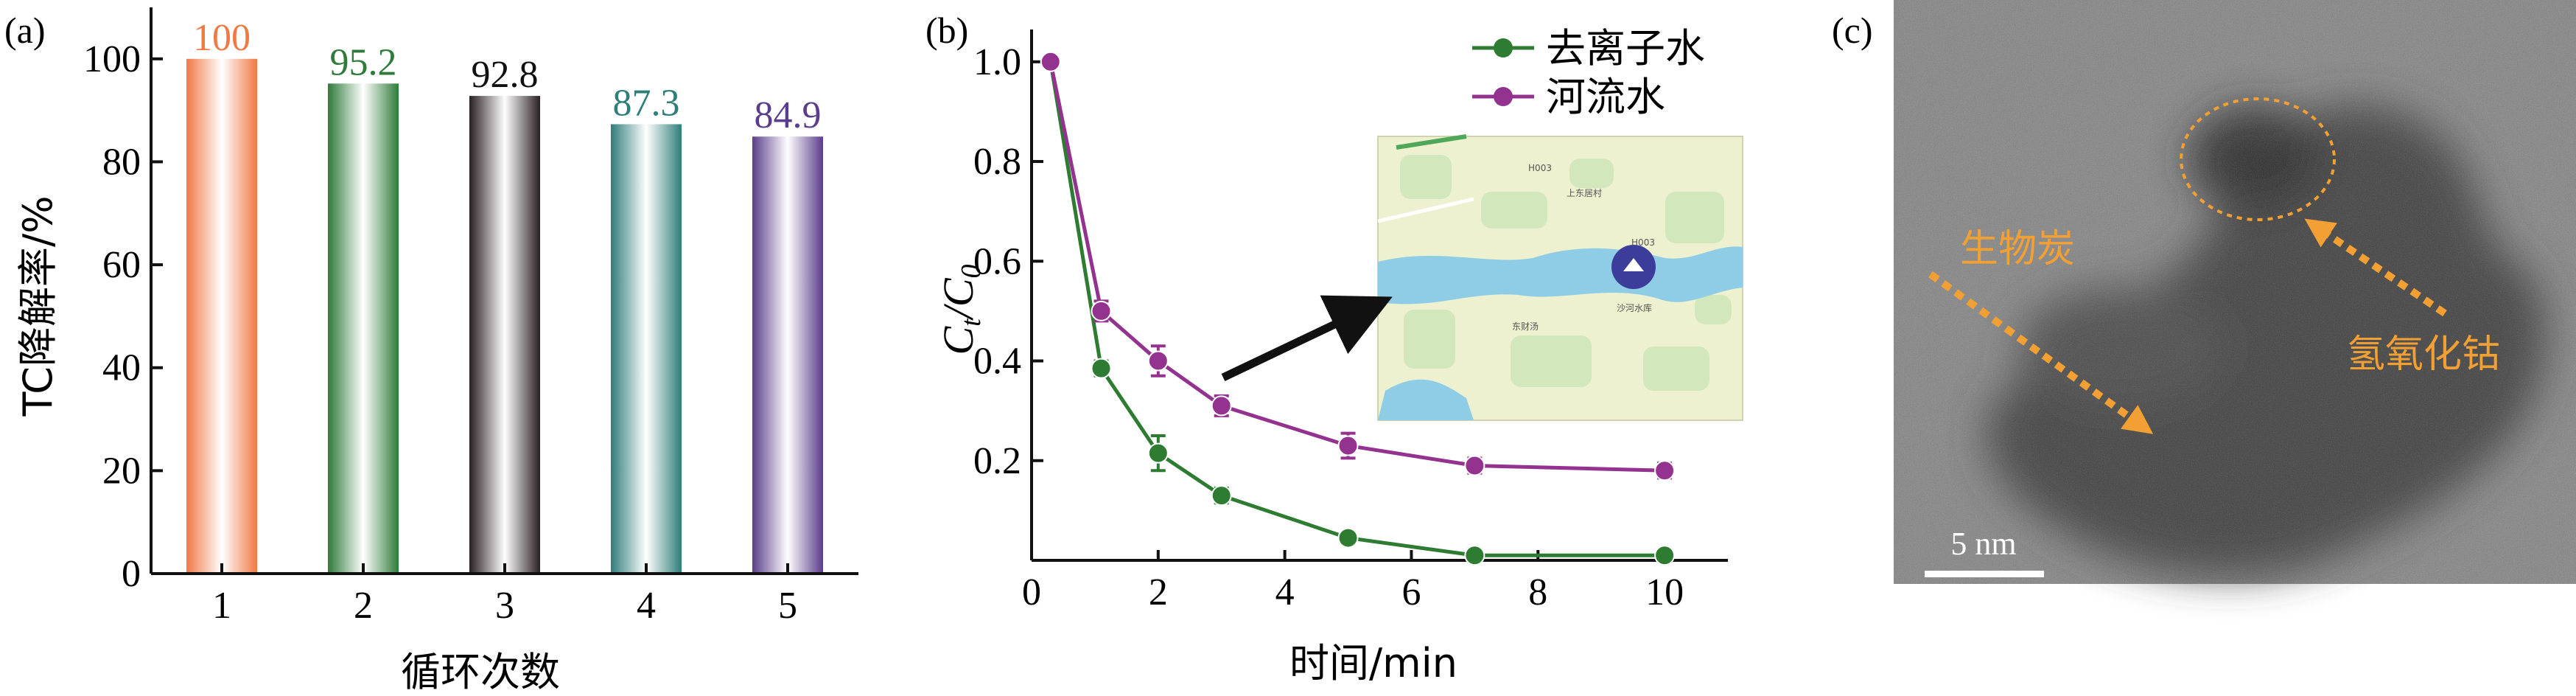  I want to click on y-tick-label-100: 100, so click(112, 59).